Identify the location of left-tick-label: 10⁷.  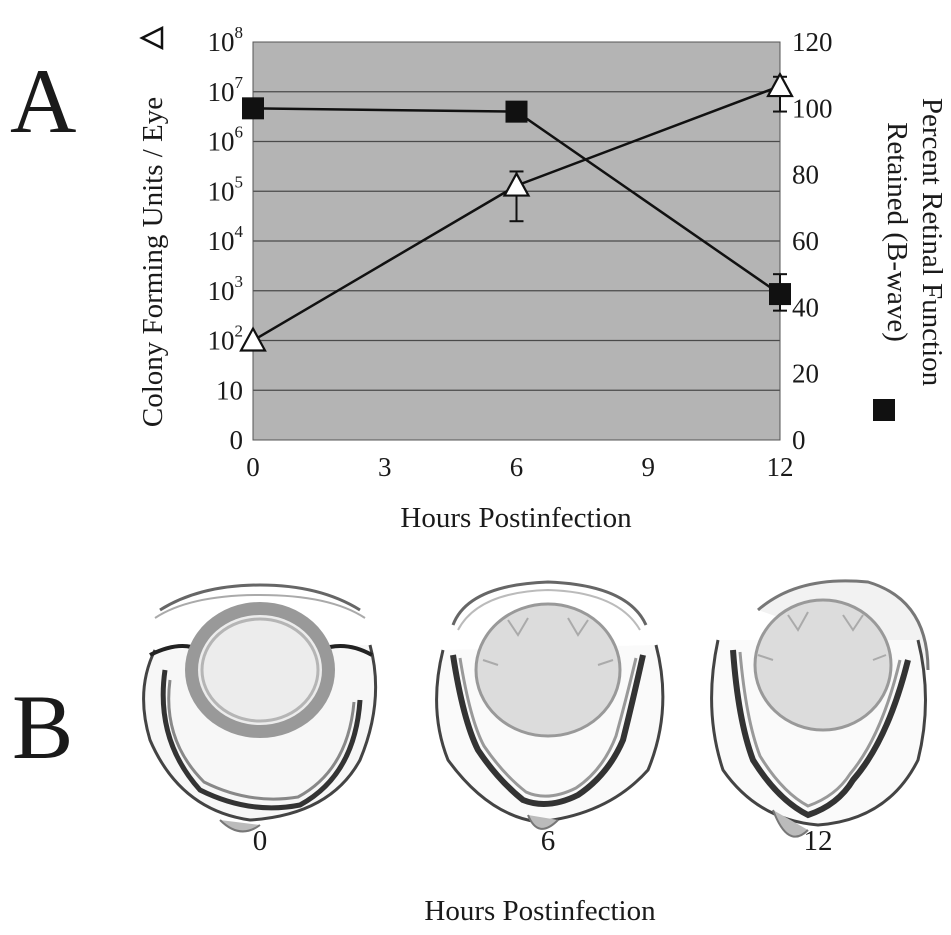
(226, 90).